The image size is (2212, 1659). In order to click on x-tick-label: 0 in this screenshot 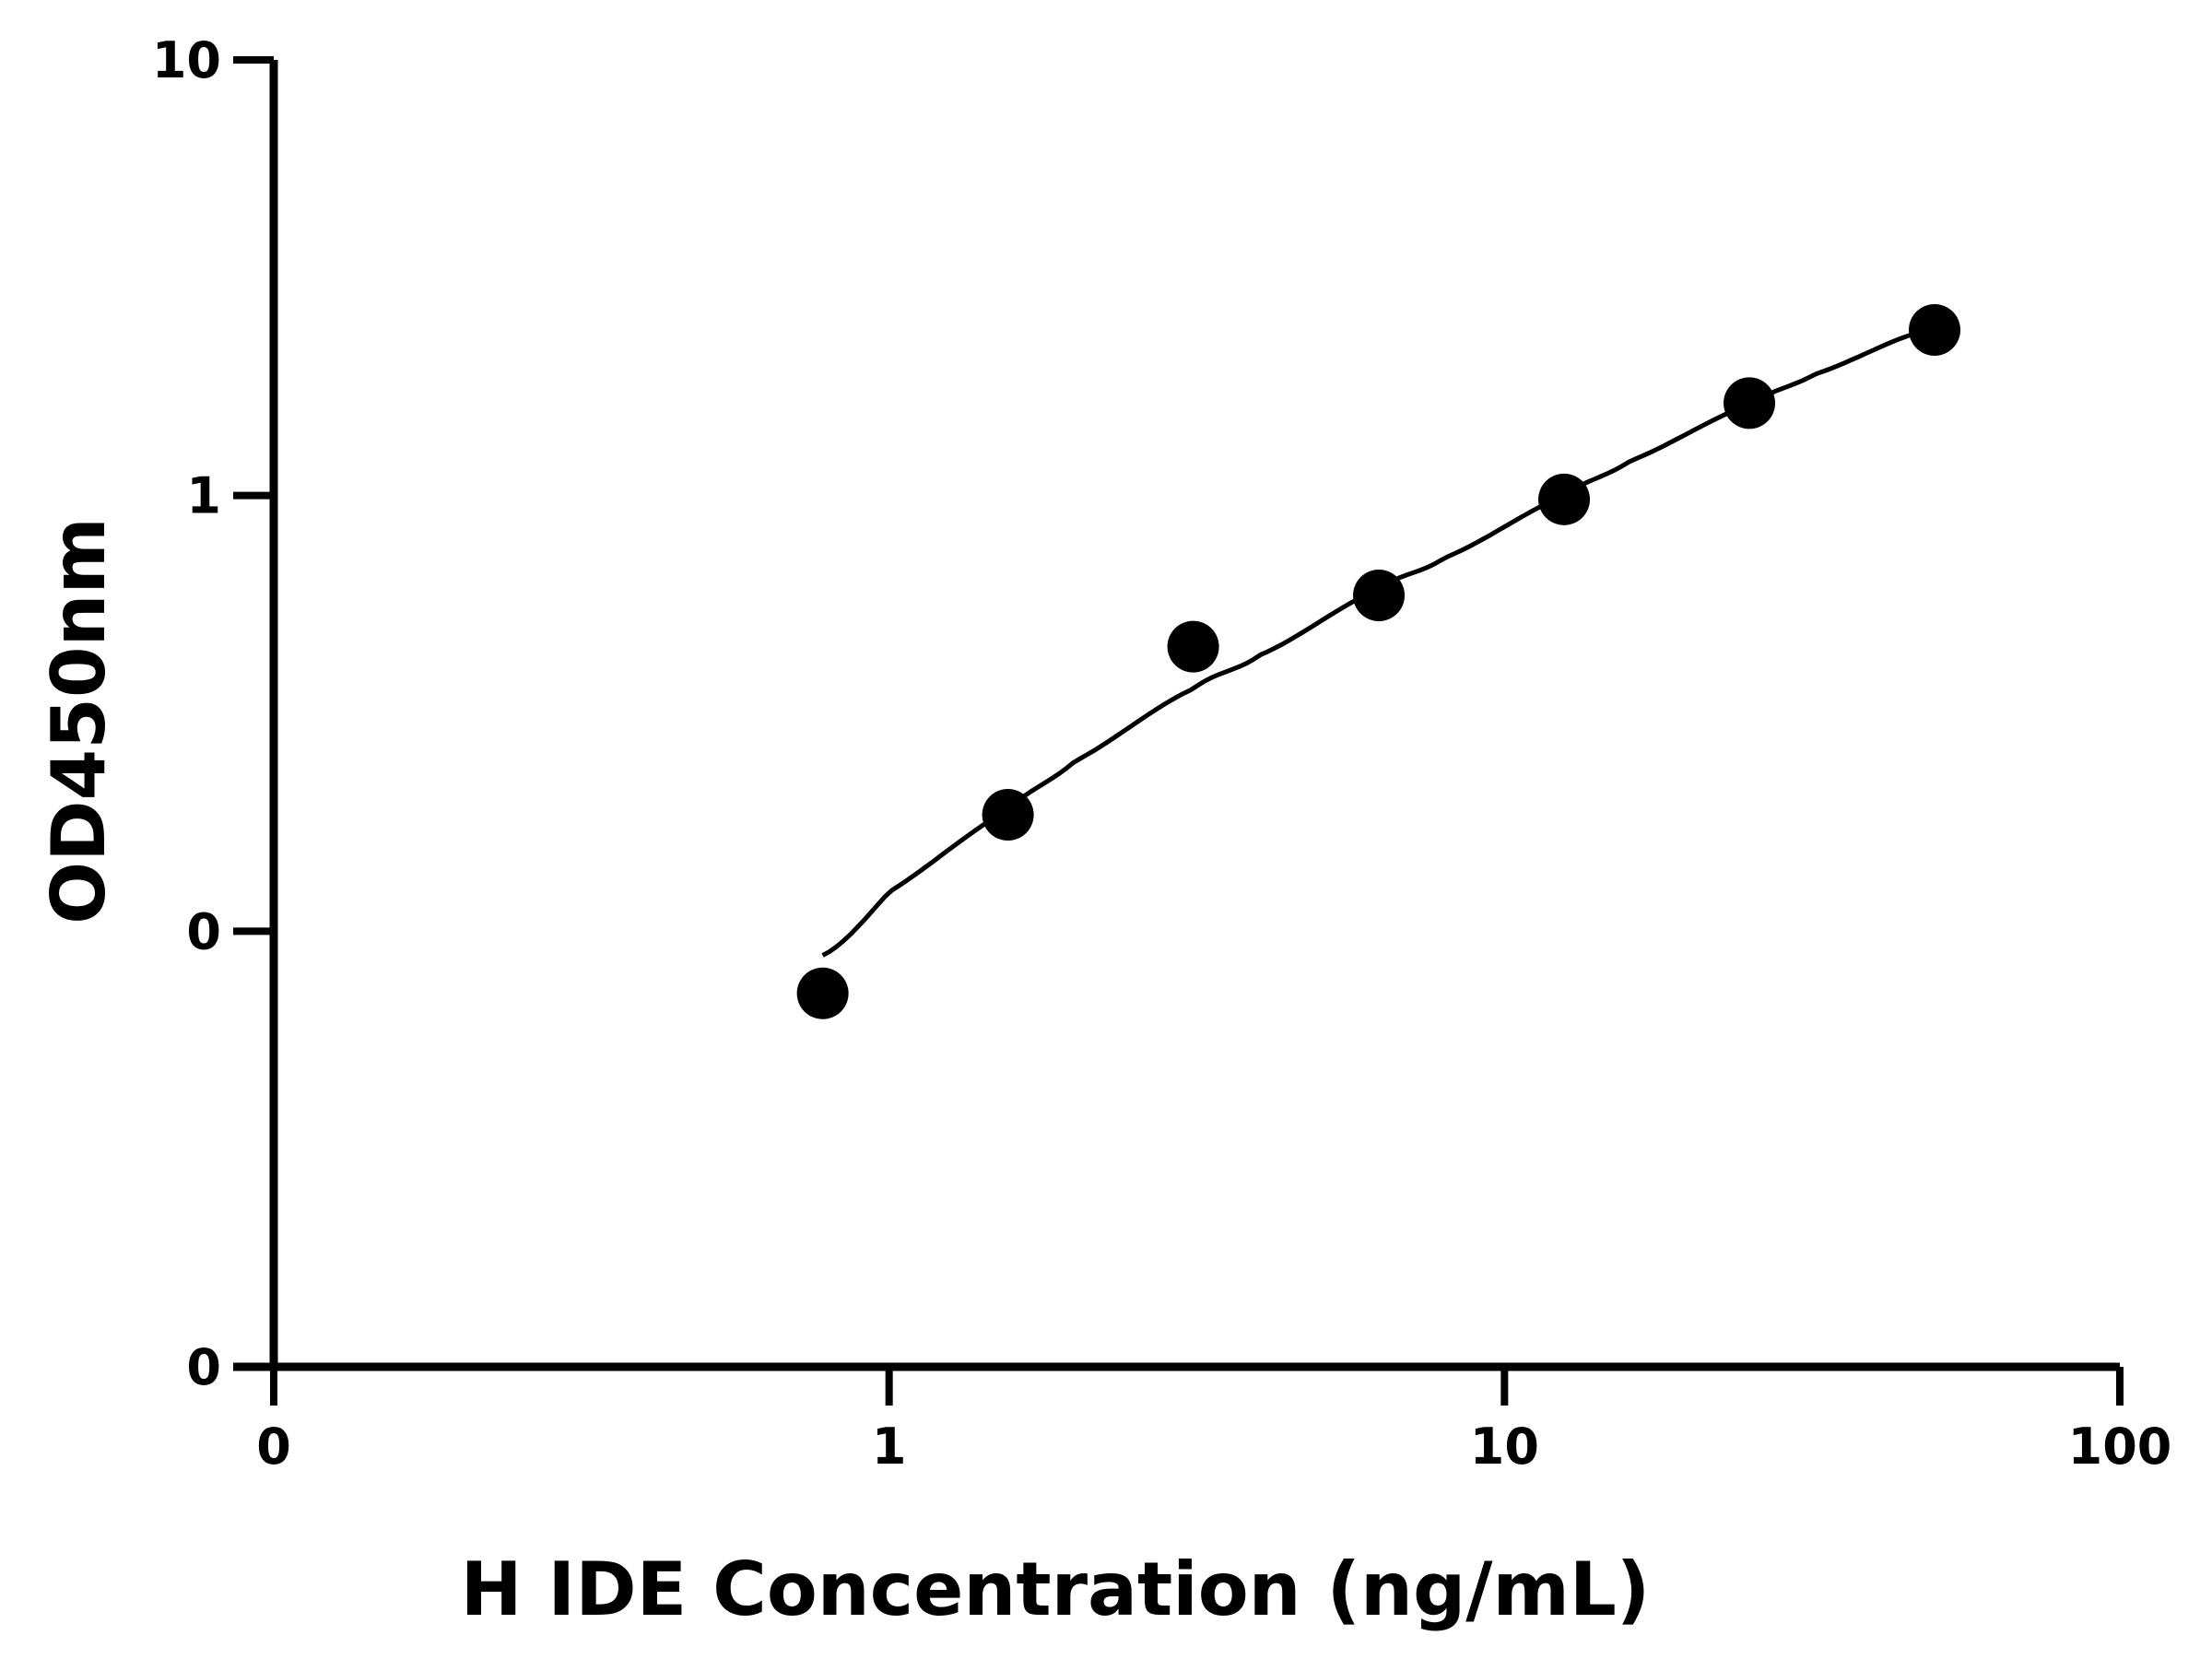, I will do `click(273, 1447)`.